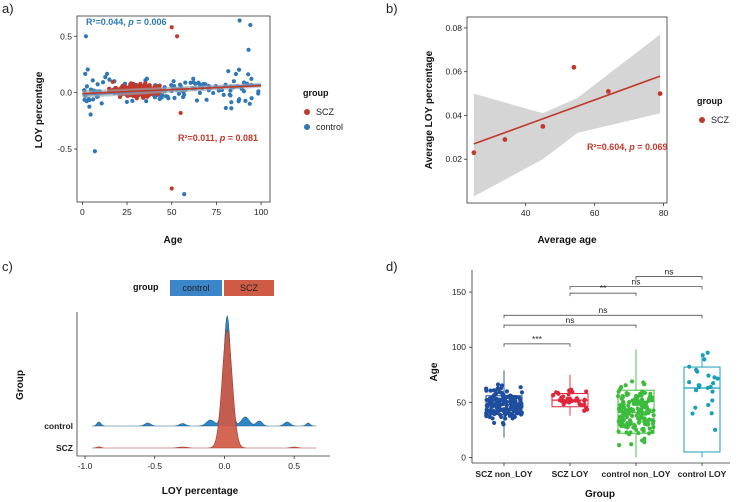  Describe the element at coordinates (173, 109) in the screenshot. I see `panel-a-plot-area` at that location.